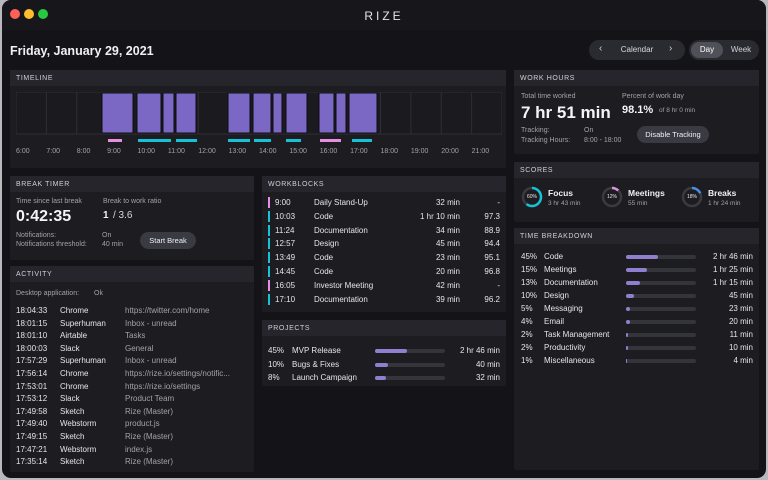 The image size is (768, 480). I want to click on desktop-app-value: Ok, so click(98, 293).